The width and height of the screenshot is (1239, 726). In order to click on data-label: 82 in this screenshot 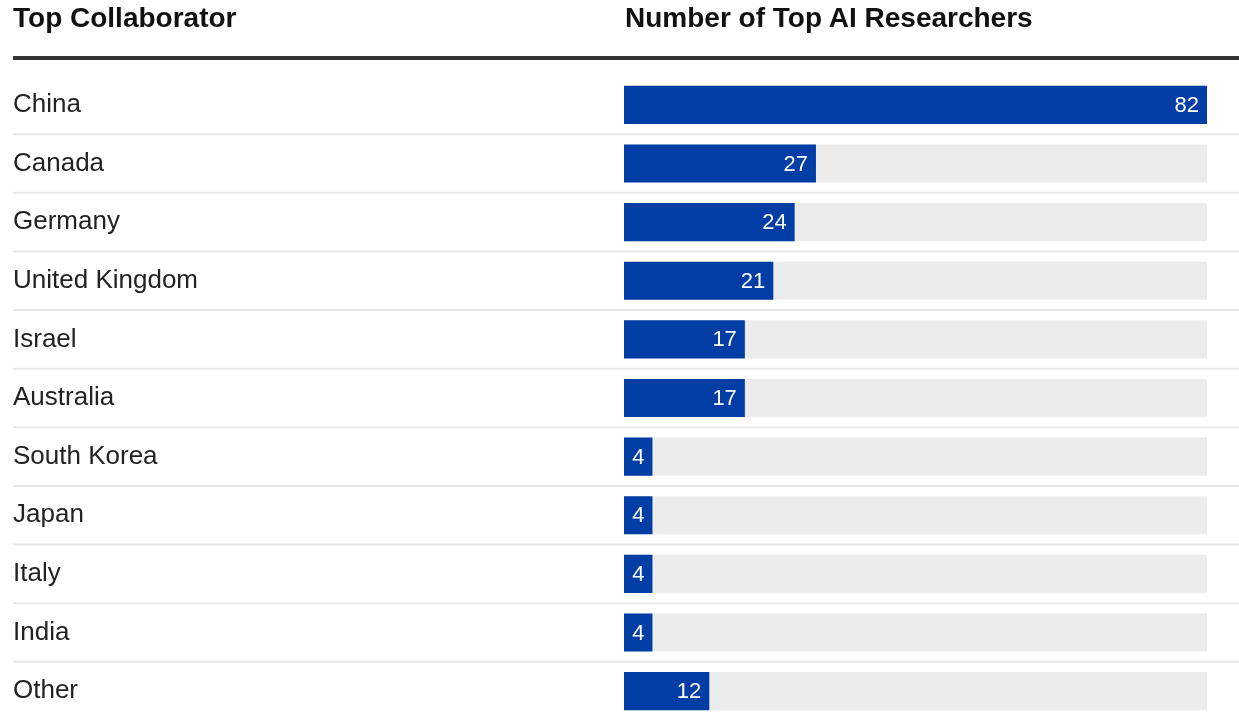, I will do `click(1186, 104)`.